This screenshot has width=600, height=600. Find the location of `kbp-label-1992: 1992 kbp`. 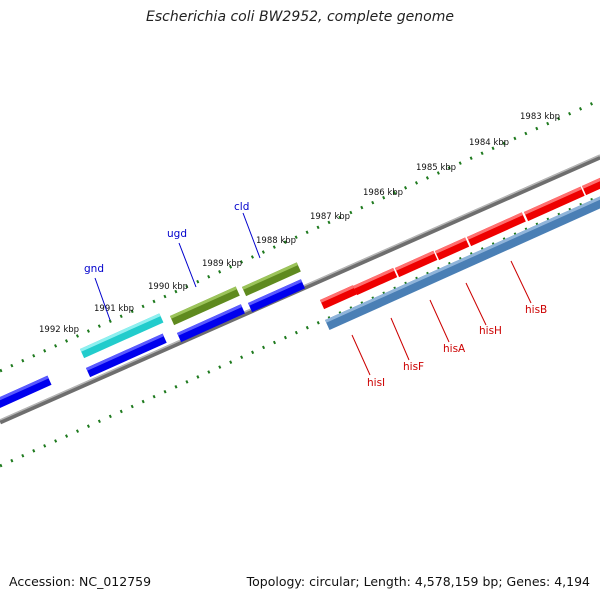

kbp-label-1992: 1992 kbp is located at coordinates (59, 330).